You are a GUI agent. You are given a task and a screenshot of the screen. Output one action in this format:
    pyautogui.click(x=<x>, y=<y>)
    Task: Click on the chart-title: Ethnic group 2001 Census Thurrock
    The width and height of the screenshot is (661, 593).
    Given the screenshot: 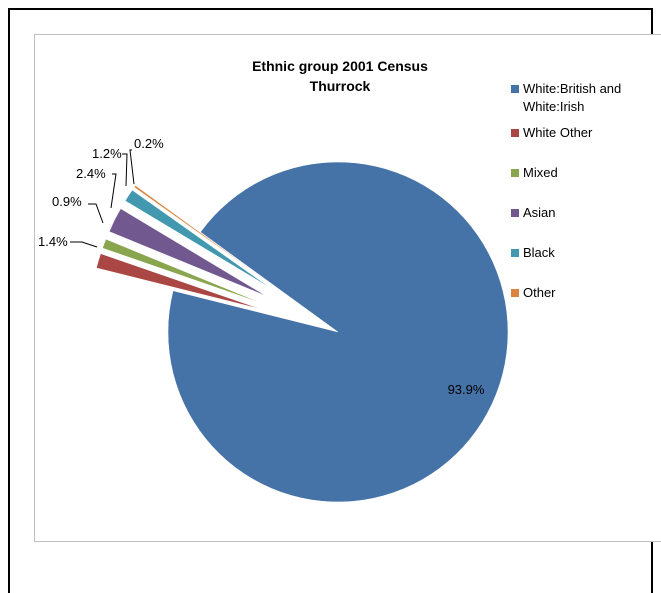 What is the action you would take?
    pyautogui.click(x=340, y=76)
    